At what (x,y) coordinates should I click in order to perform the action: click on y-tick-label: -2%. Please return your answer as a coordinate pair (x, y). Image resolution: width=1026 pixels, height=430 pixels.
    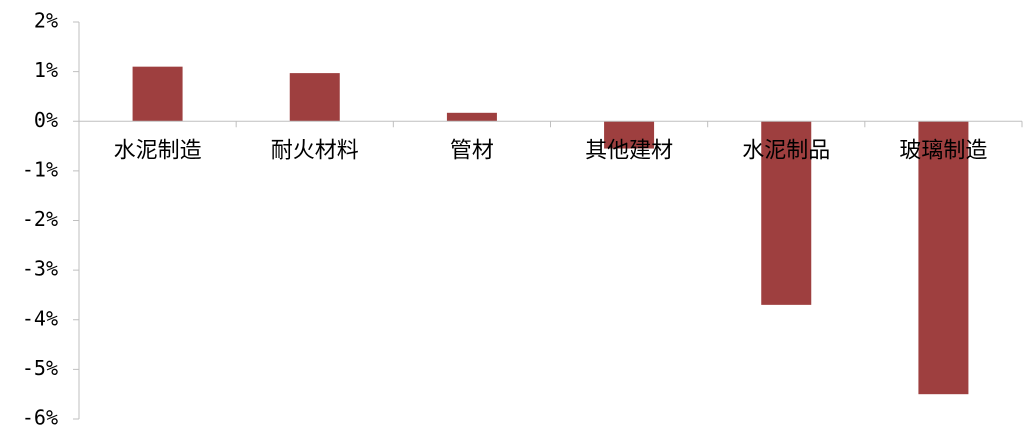
    Looking at the image, I should click on (40, 219).